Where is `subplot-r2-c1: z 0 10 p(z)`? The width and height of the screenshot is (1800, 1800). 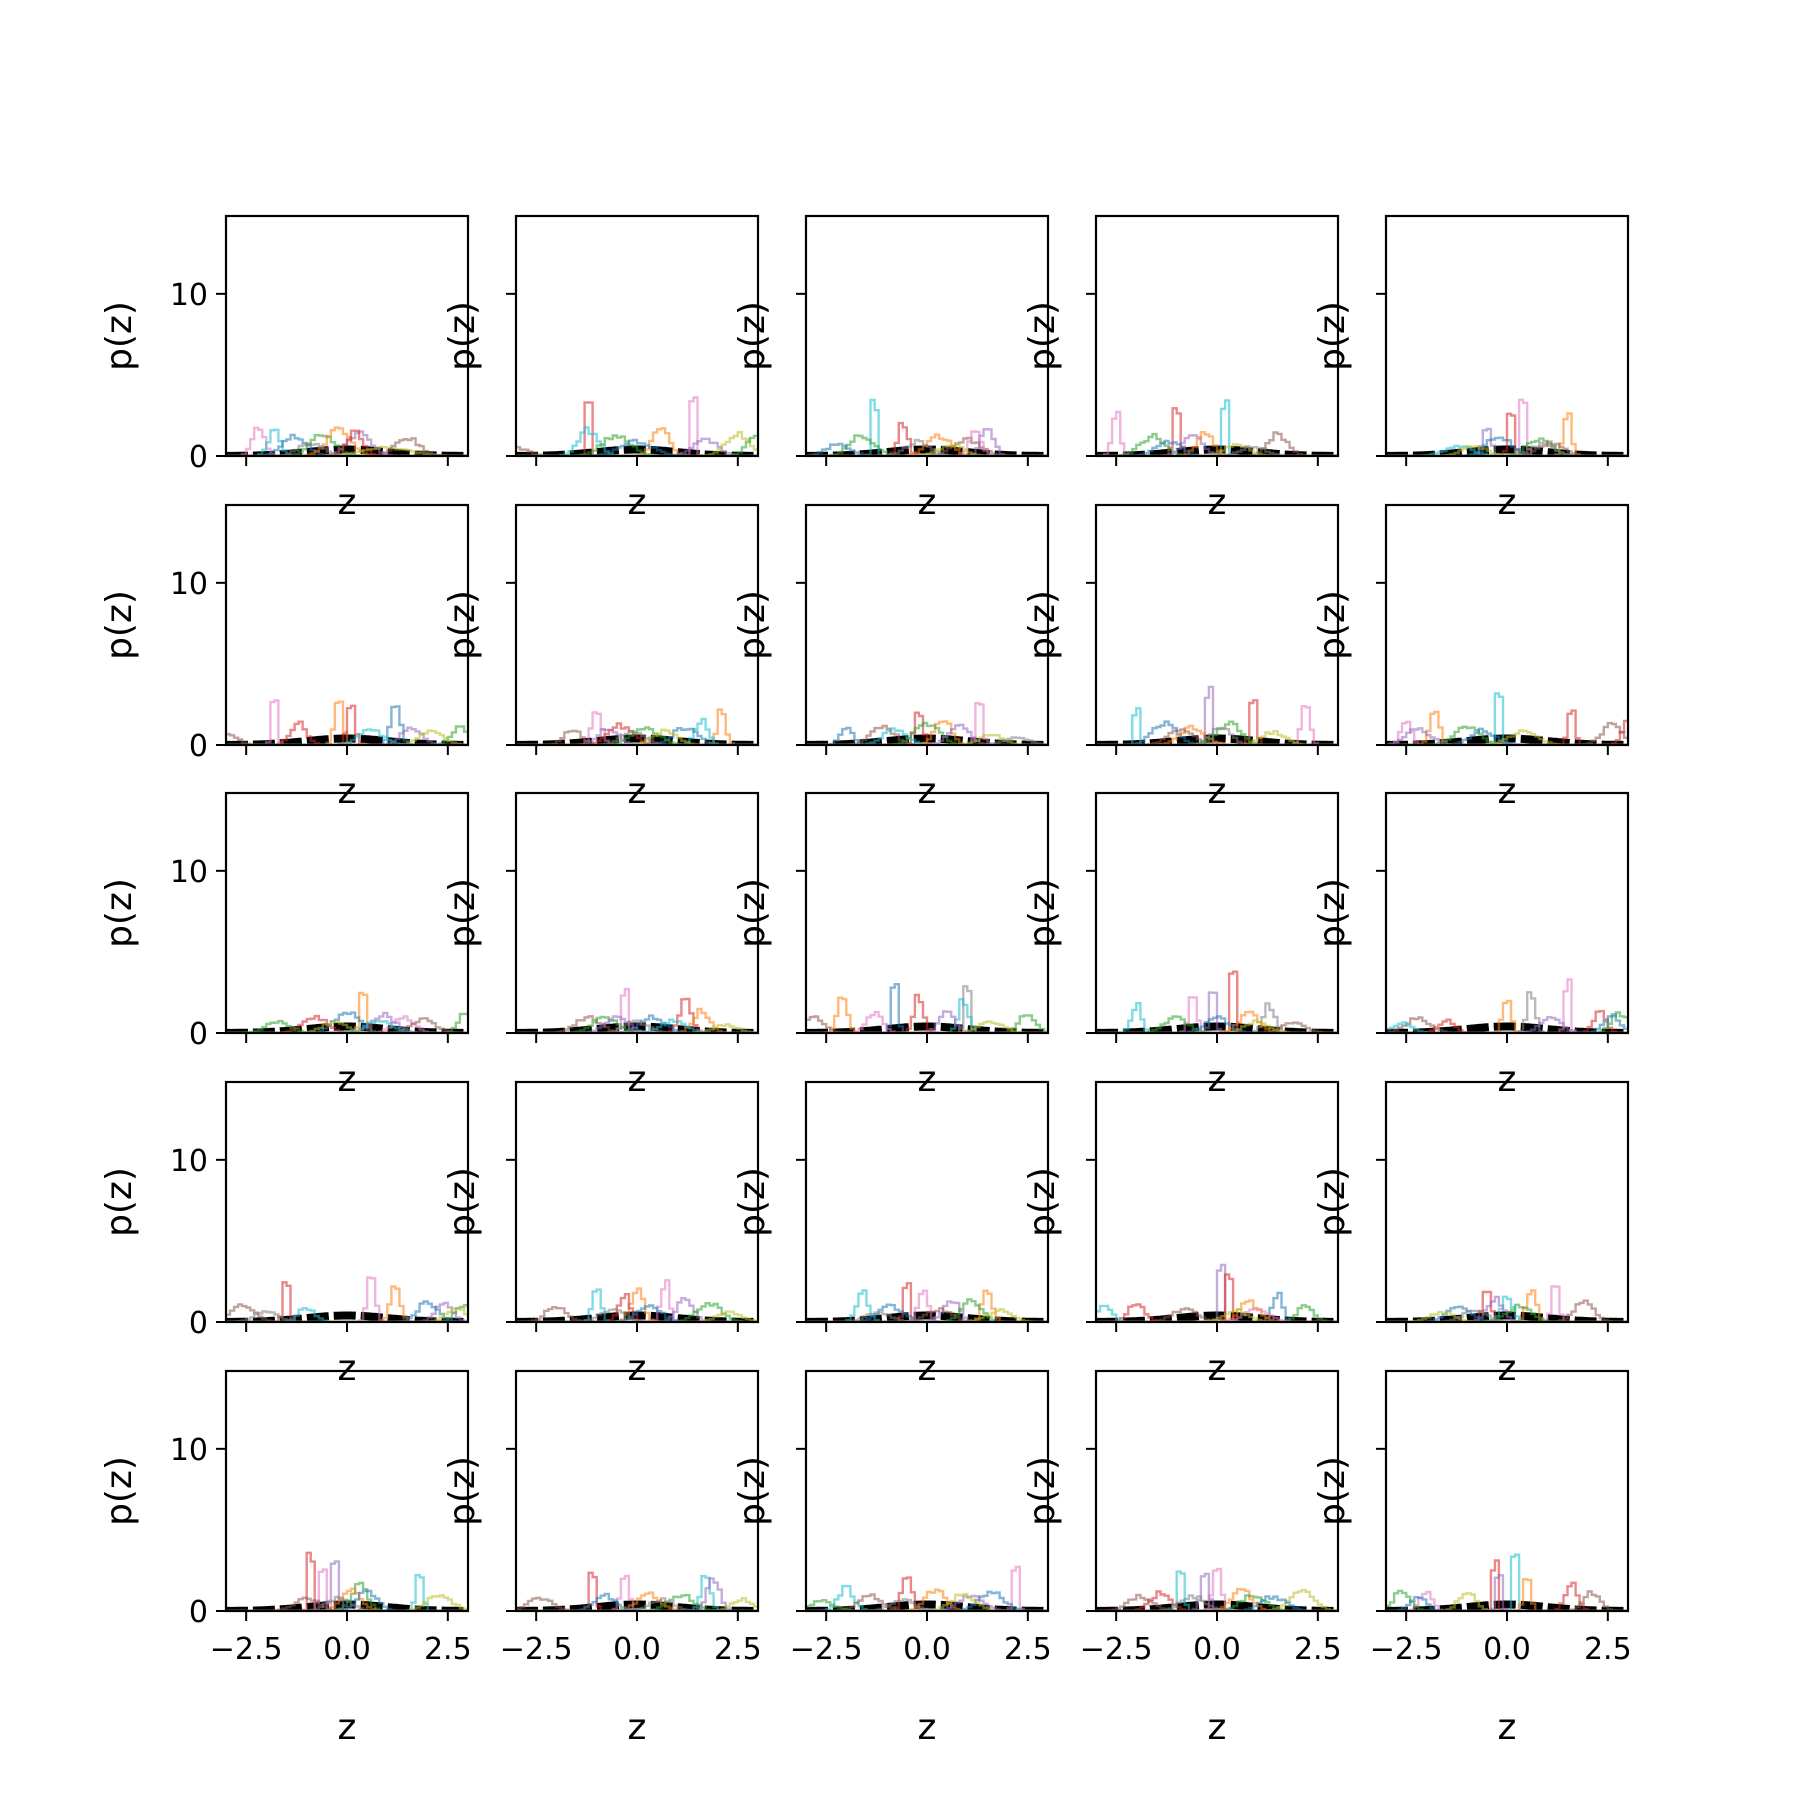 subplot-r2-c1: z 0 10 p(z) is located at coordinates (284, 657).